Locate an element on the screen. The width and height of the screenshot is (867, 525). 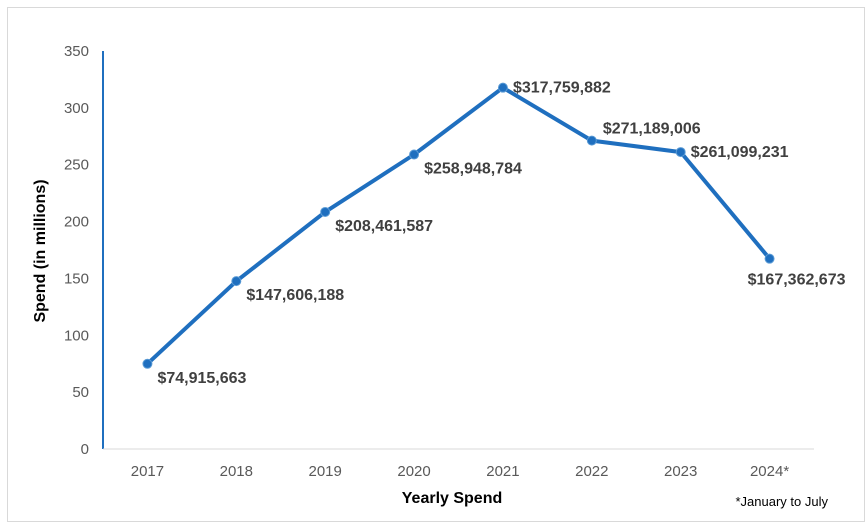
y-tick-label: 200 is located at coordinates (76, 222).